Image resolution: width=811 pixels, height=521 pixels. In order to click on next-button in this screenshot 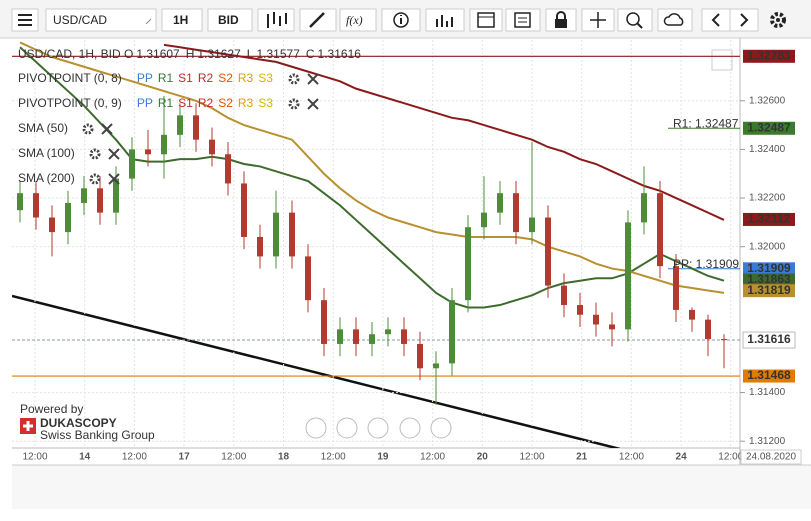, I will do `click(744, 20)`.